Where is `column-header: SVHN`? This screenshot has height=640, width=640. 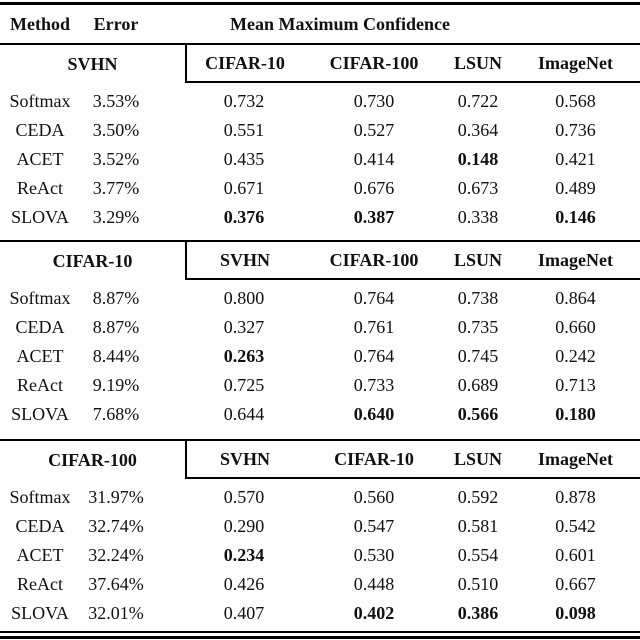 column-header: SVHN is located at coordinates (244, 259).